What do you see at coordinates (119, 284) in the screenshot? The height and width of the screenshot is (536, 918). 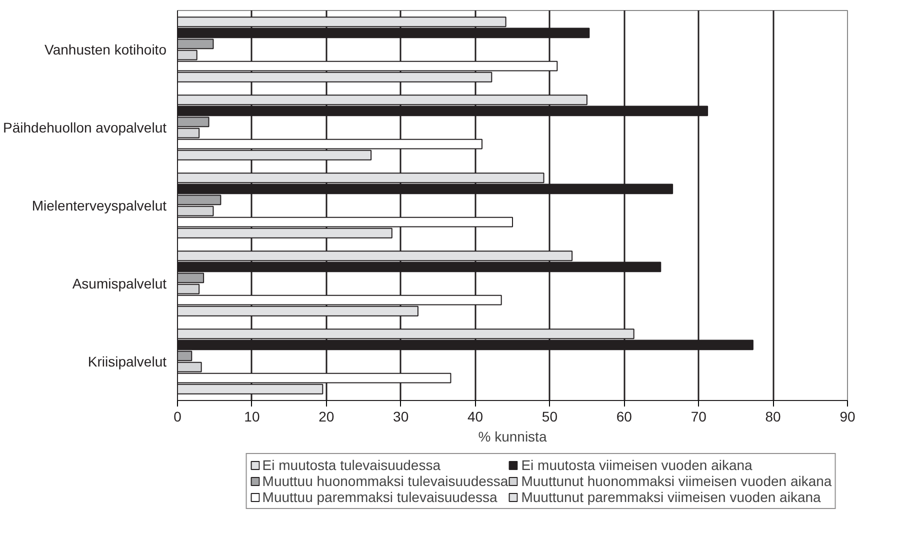 I see `y-tick-label: Asumispalvelut` at bounding box center [119, 284].